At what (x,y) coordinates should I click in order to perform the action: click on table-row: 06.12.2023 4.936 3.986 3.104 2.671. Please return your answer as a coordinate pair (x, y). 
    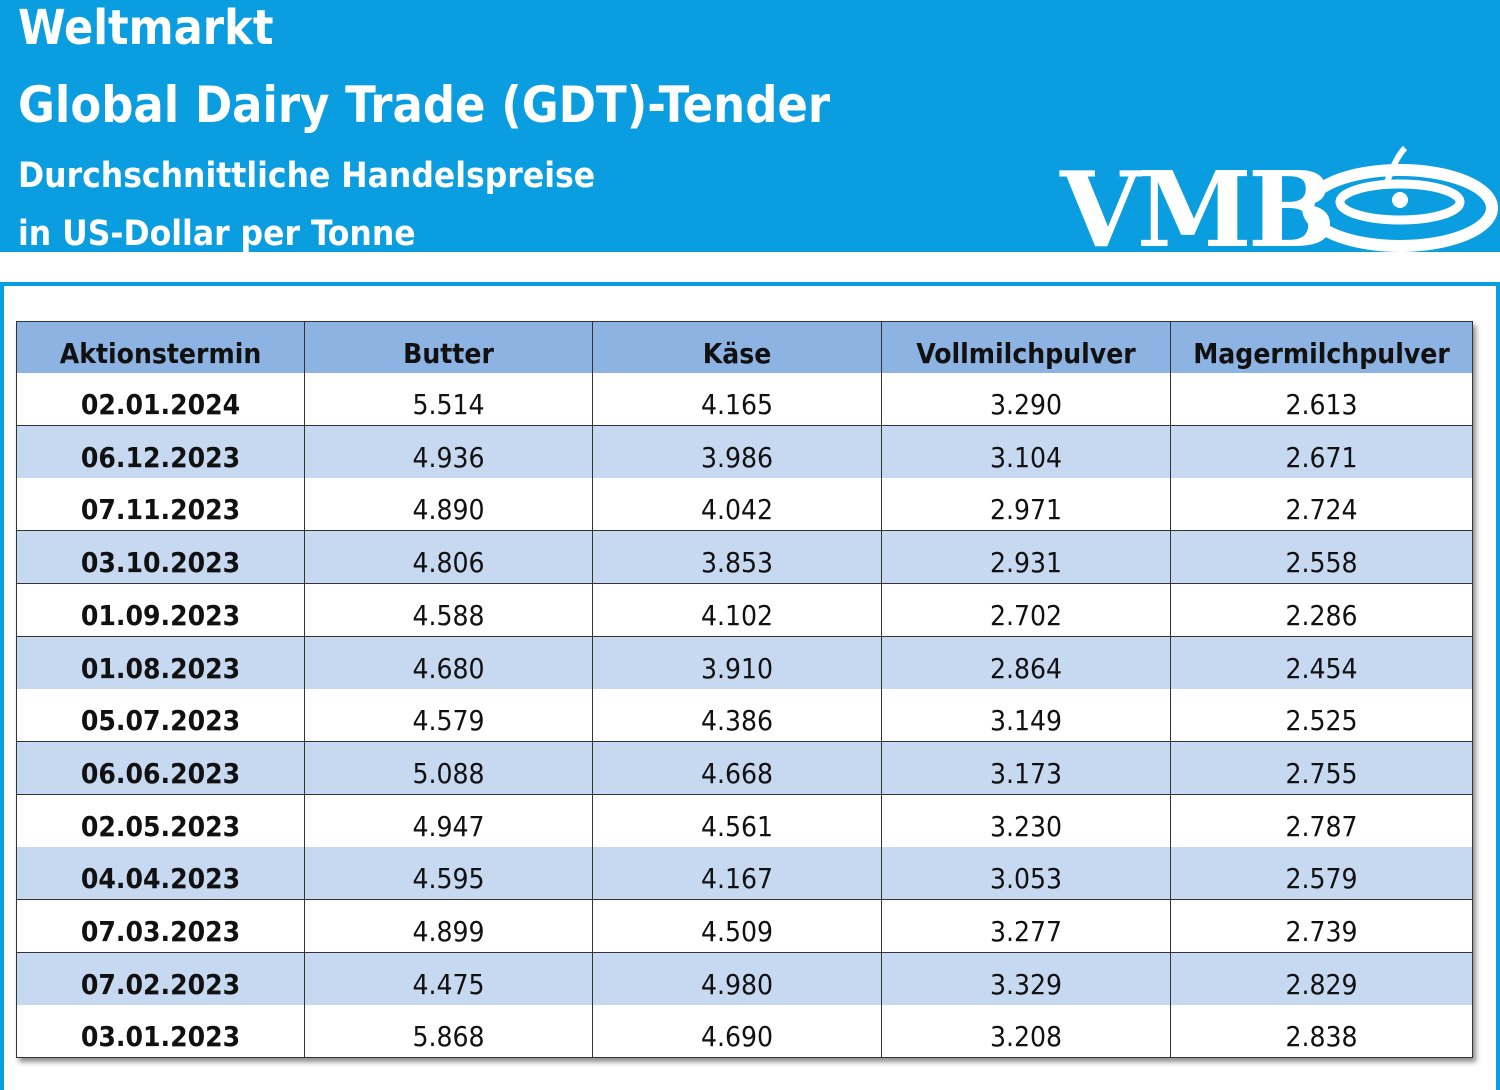
    Looking at the image, I should click on (744, 452).